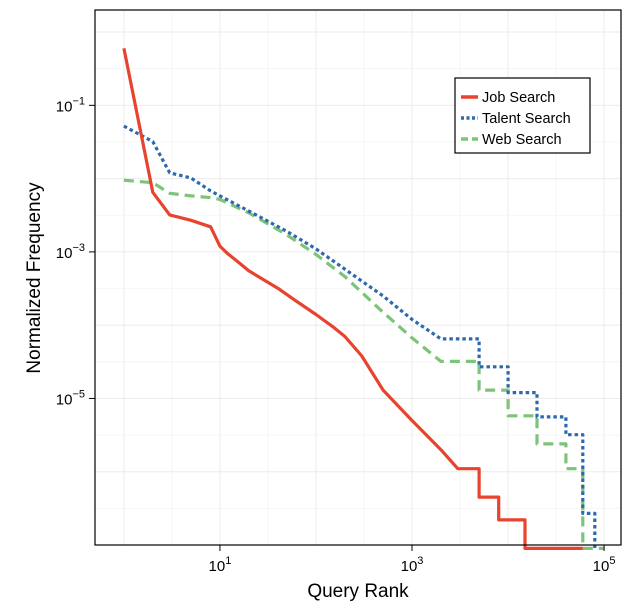 This screenshot has width=631, height=610. I want to click on x-tick-label: 10⁵, so click(604, 565).